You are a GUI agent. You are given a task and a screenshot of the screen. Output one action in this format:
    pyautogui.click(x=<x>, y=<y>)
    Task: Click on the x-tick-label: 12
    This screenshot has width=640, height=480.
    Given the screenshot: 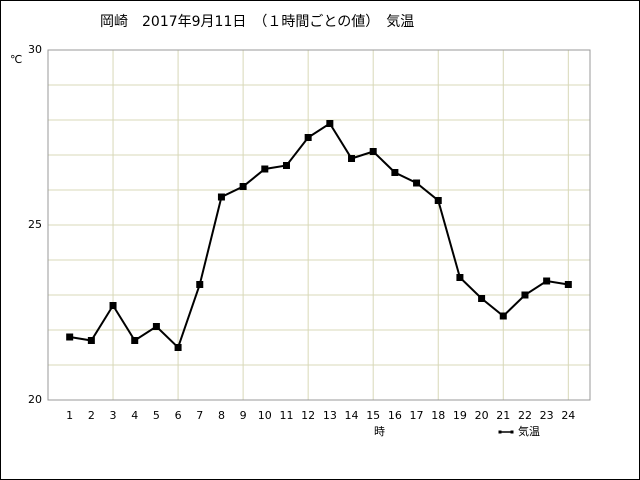 What is the action you would take?
    pyautogui.click(x=308, y=415)
    